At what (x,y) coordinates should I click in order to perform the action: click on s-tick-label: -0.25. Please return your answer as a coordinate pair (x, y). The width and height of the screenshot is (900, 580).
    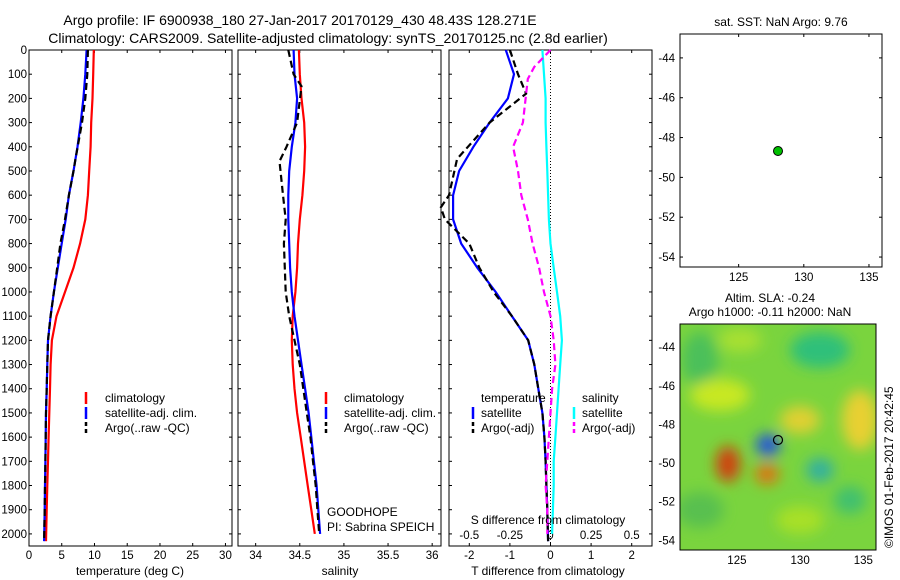
    Looking at the image, I should click on (510, 536).